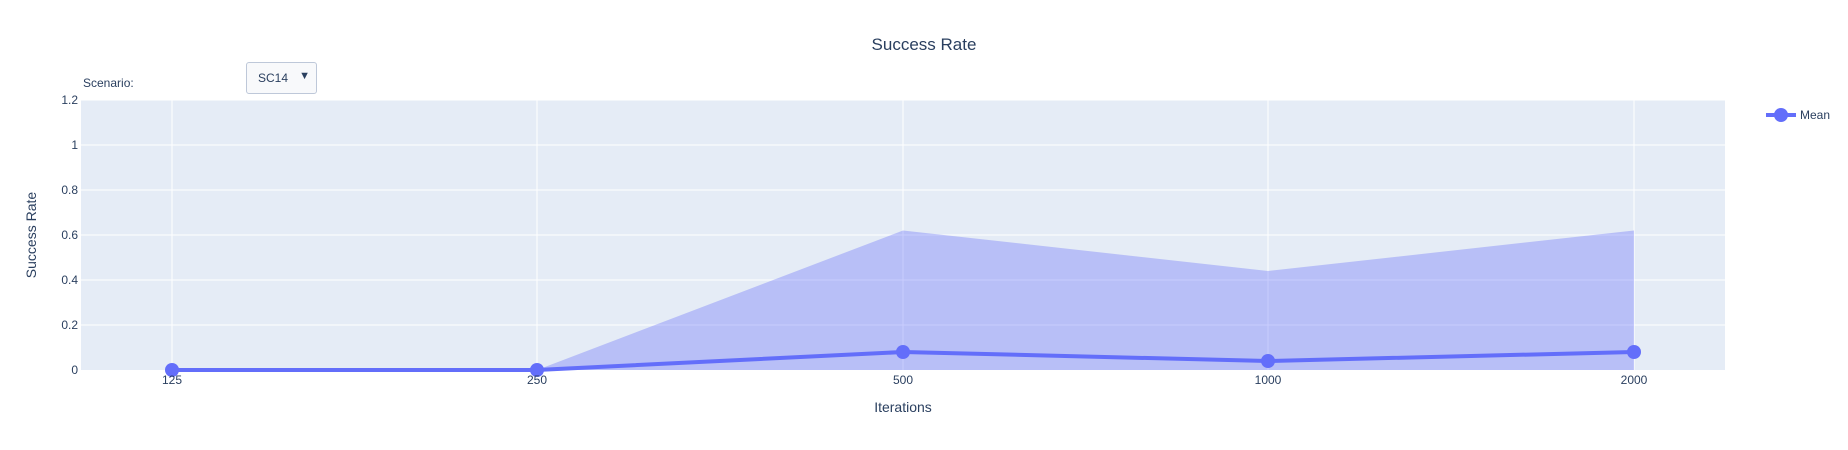  I want to click on x-tick-label: 250, so click(537, 380).